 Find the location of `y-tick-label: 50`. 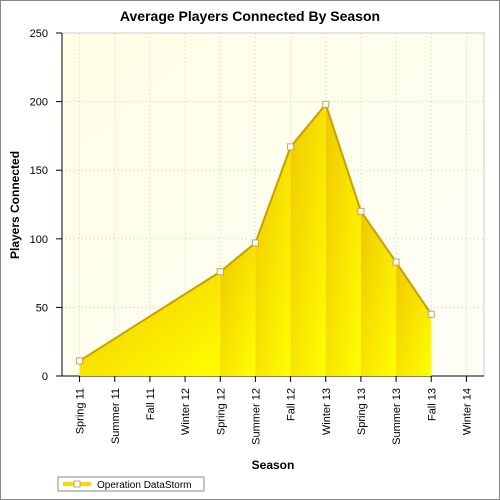

y-tick-label: 50 is located at coordinates (42, 308).